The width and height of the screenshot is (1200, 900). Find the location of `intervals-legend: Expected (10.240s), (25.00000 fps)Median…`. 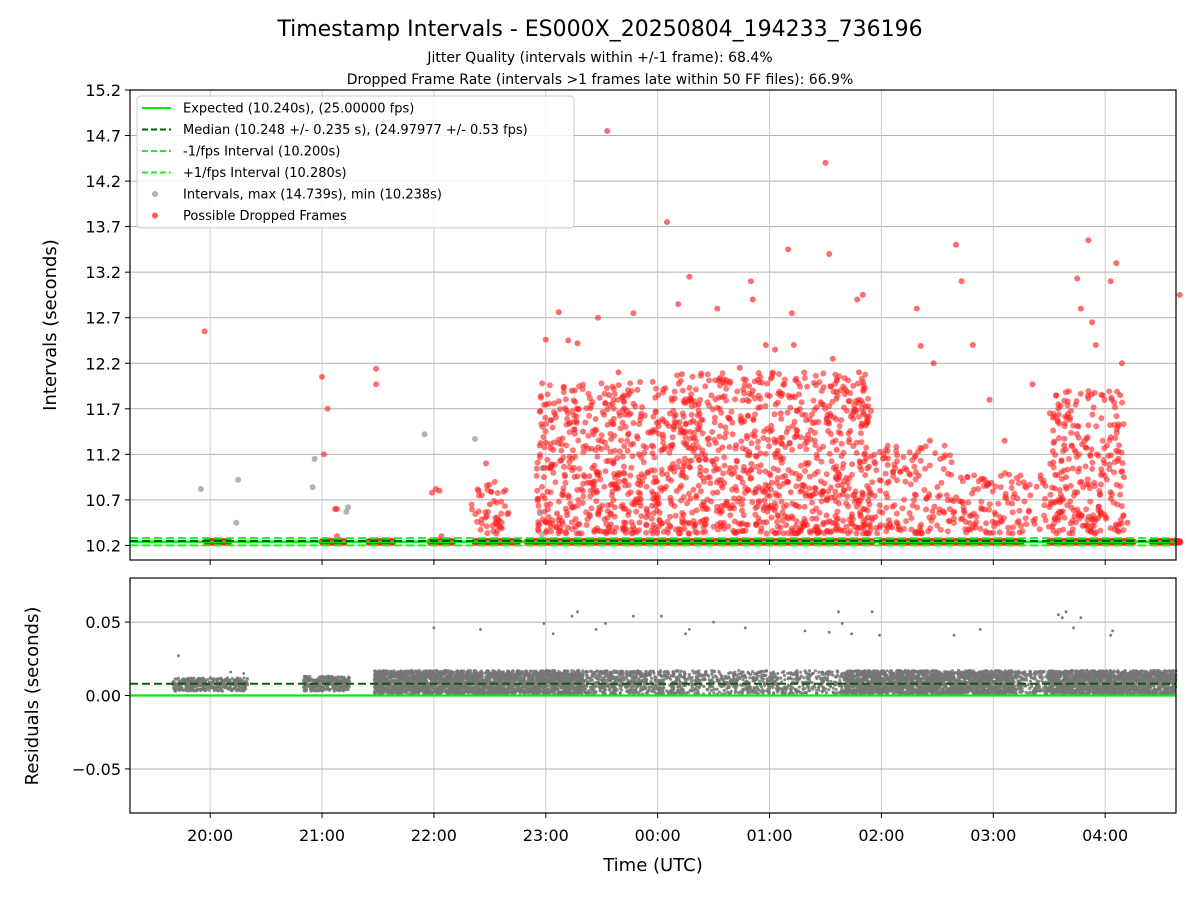

intervals-legend: Expected (10.240s), (25.00000 fps)Median… is located at coordinates (355, 162).